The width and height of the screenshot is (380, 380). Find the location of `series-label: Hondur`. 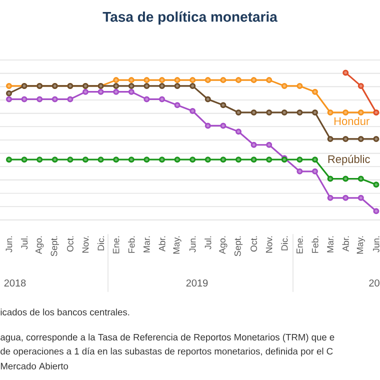

series-label: Hondur is located at coordinates (352, 121).